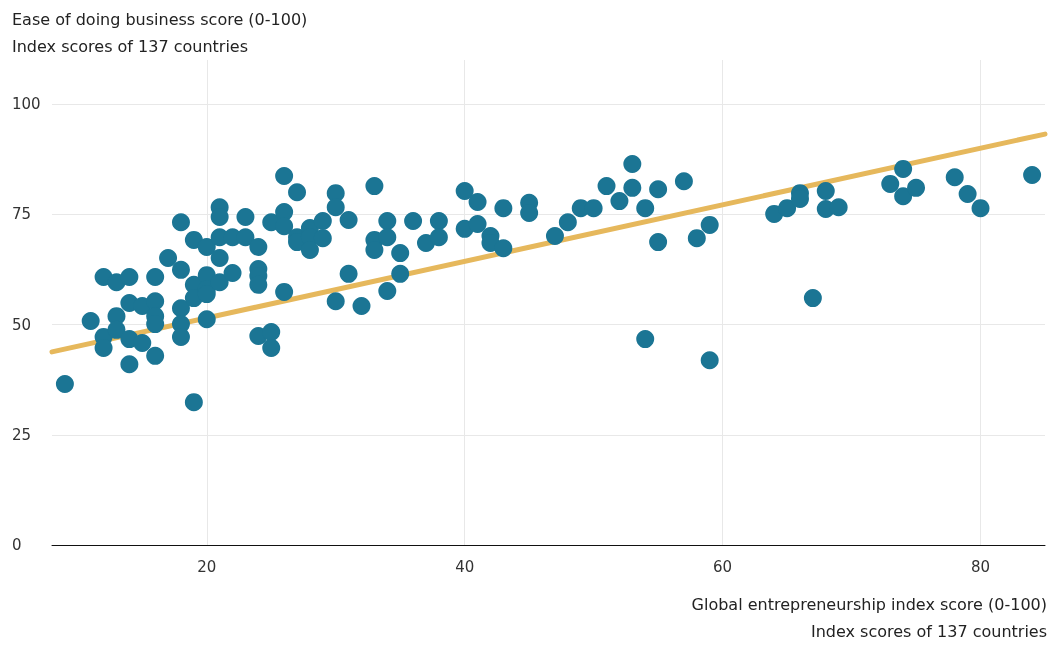  I want to click on y-tick-label: 75, so click(22, 214).